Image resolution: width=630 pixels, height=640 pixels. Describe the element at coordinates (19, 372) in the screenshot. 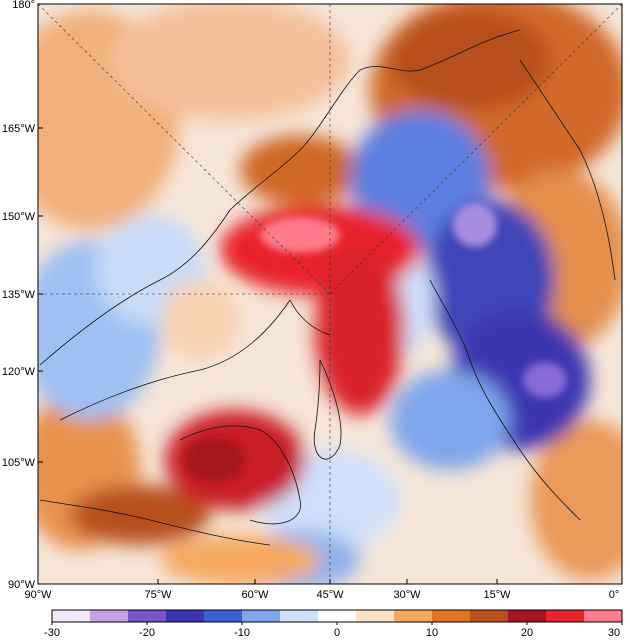

I see `left-label-120w: 120°W` at that location.